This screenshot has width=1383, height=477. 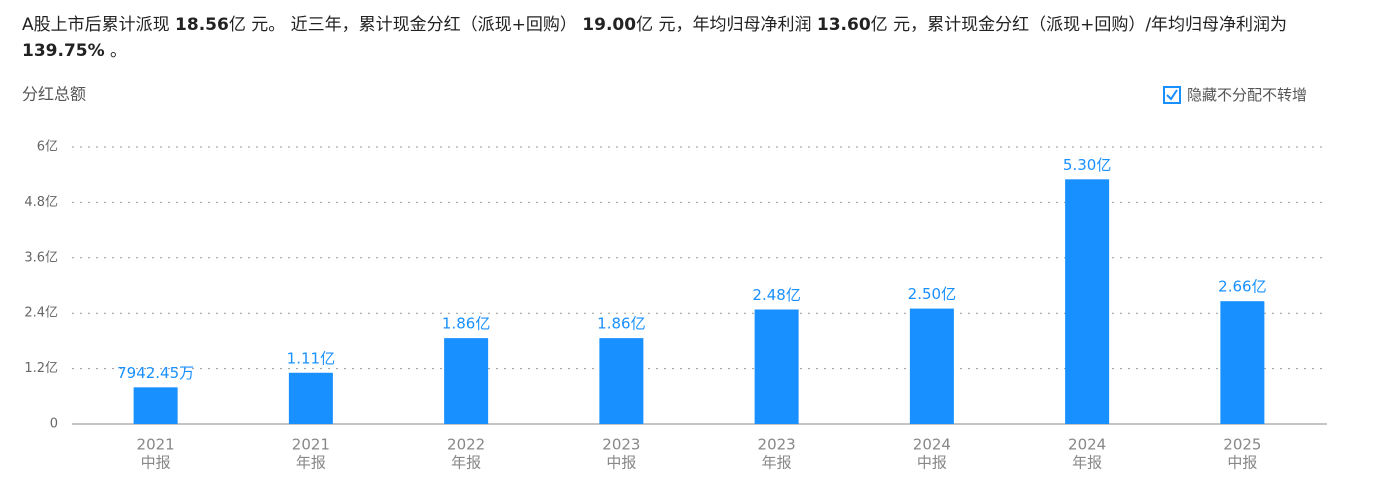 I want to click on x-tick-label: 2025, so click(x=1242, y=445).